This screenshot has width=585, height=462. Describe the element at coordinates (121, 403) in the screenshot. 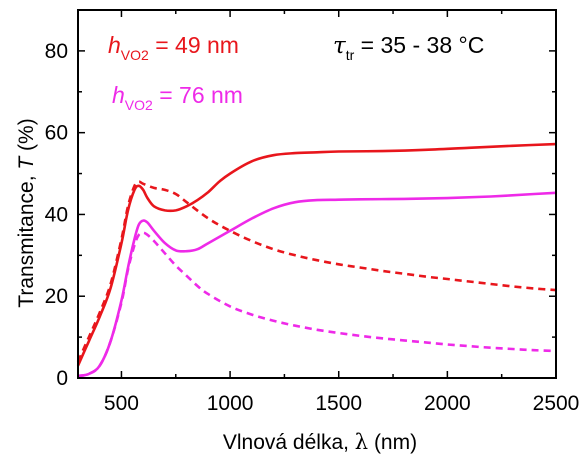

I see `x-tick-label: 500` at that location.